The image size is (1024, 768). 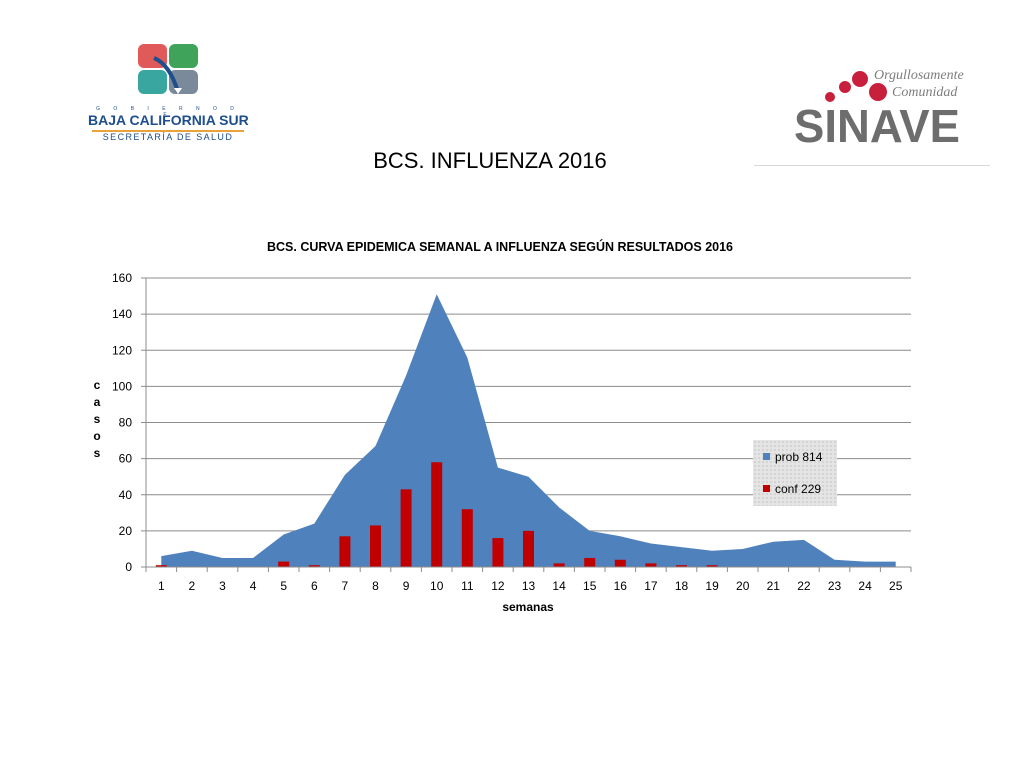 I want to click on legend-item-prob: prob 814, so click(x=792, y=457).